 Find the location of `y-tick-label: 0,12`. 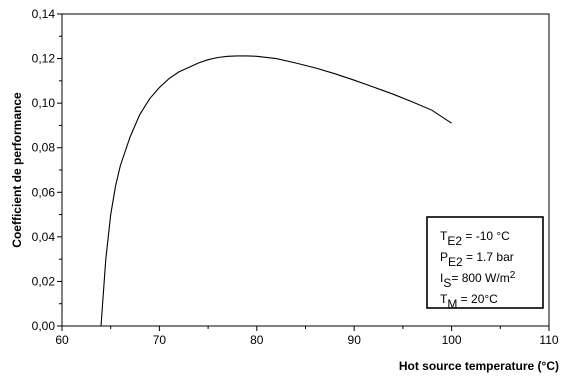

y-tick-label: 0,12 is located at coordinates (44, 59).